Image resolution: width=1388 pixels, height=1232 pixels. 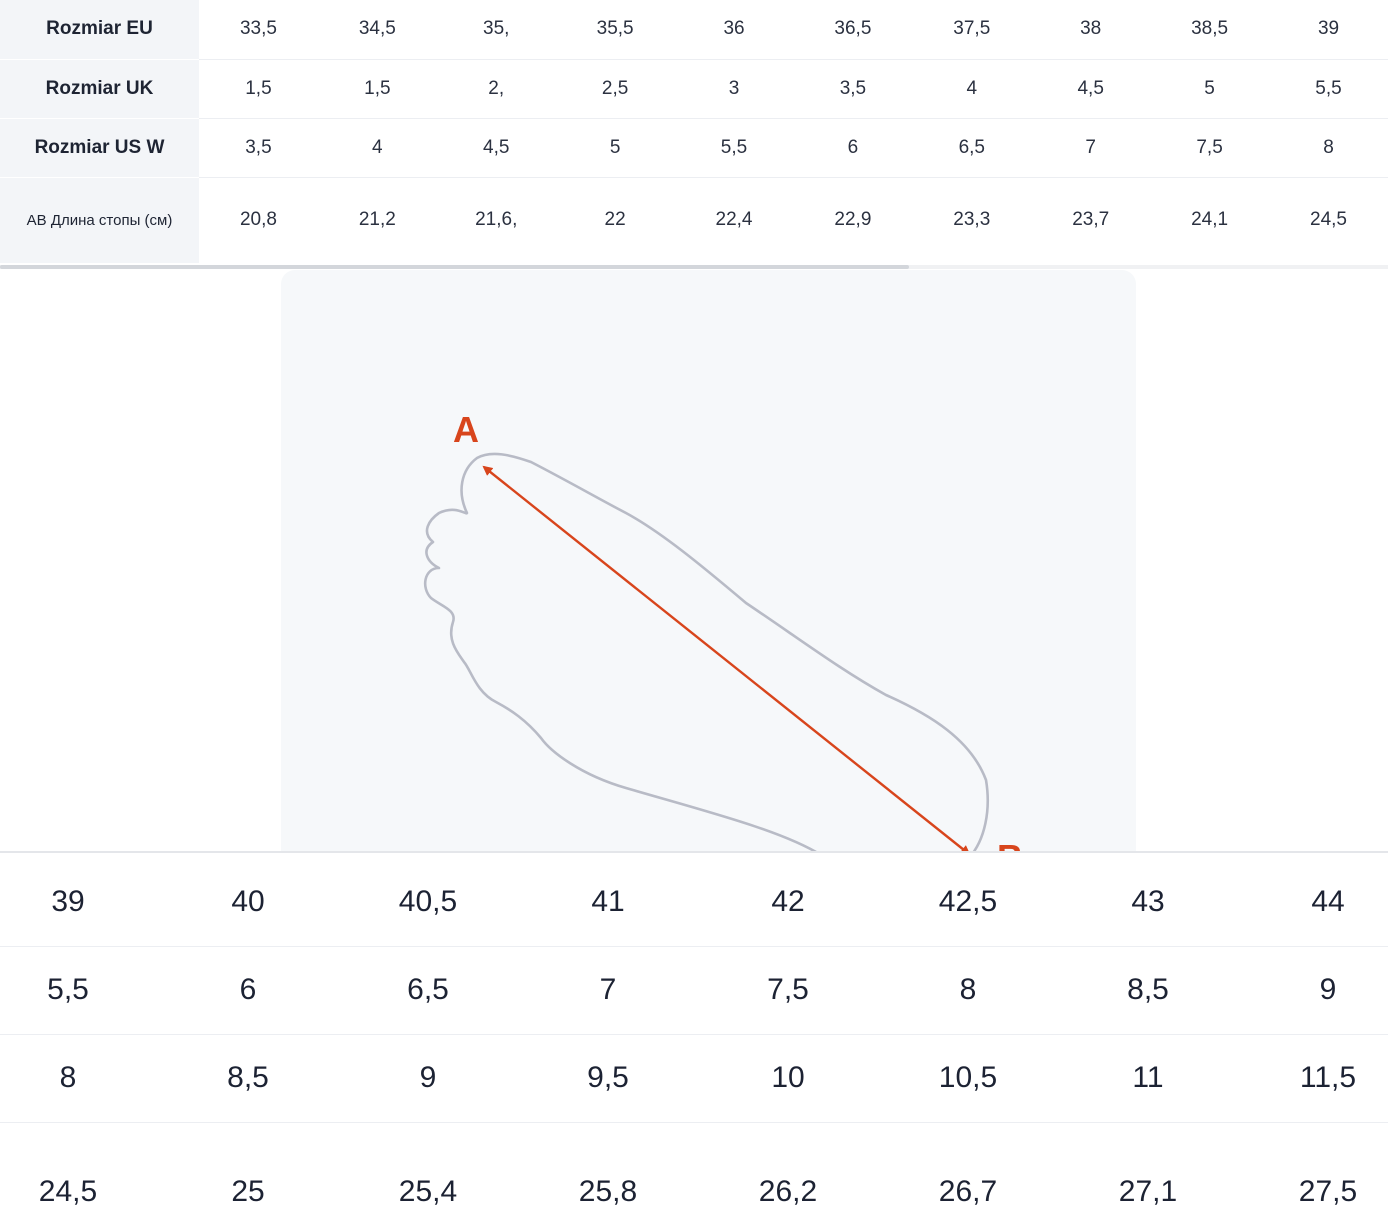 I want to click on table-cell: 25,8, so click(x=608, y=1192).